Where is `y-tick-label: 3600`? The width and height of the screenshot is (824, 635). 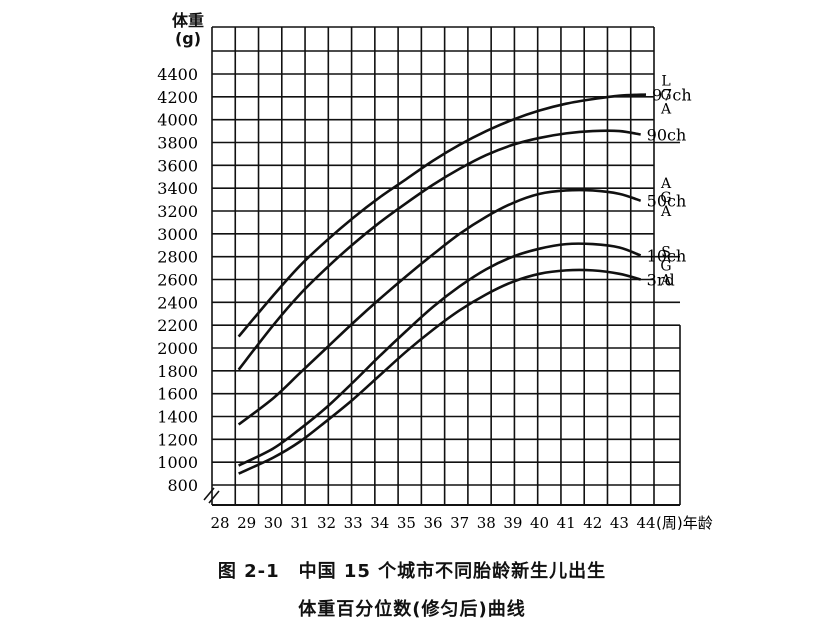 y-tick-label: 3600 is located at coordinates (177, 165).